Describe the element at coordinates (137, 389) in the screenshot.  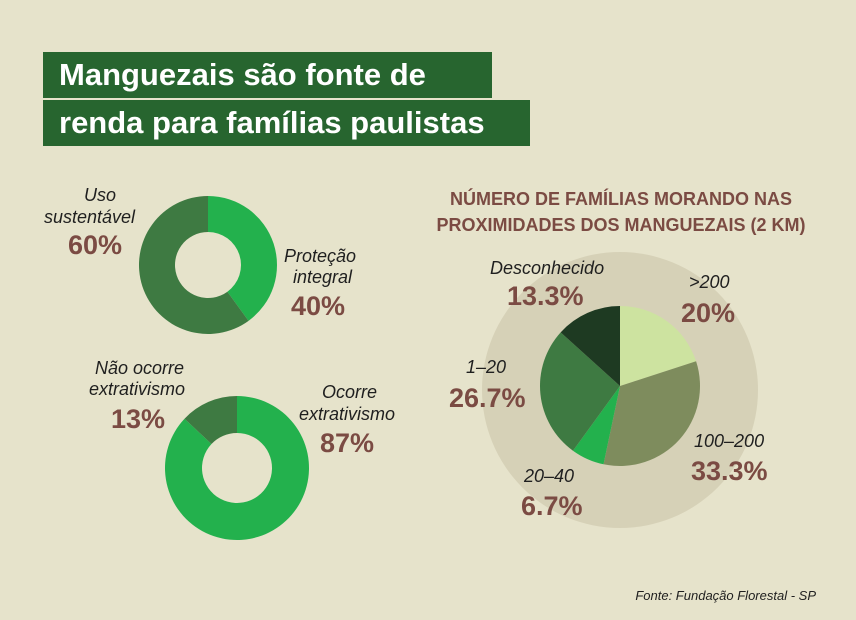
I see `label-extrativismo-1: extrativismo` at that location.